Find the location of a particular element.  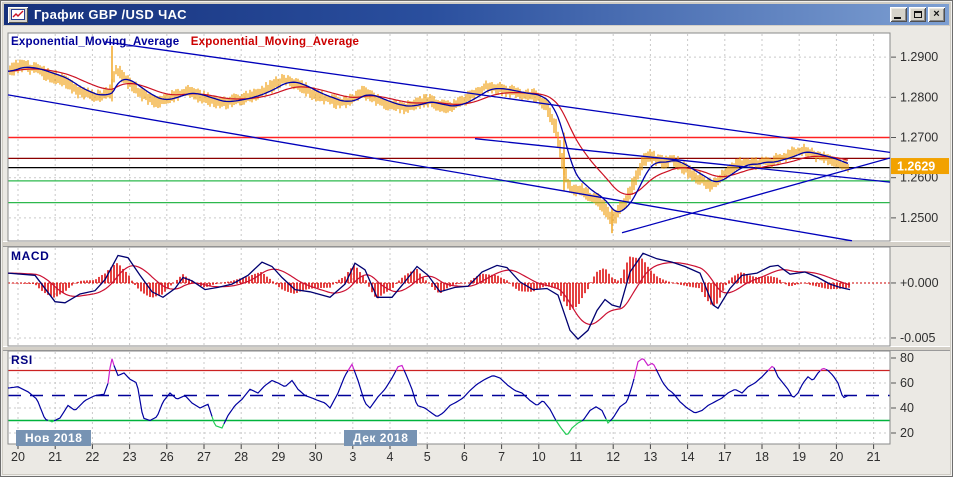

x-tick-label: 4 is located at coordinates (390, 457).